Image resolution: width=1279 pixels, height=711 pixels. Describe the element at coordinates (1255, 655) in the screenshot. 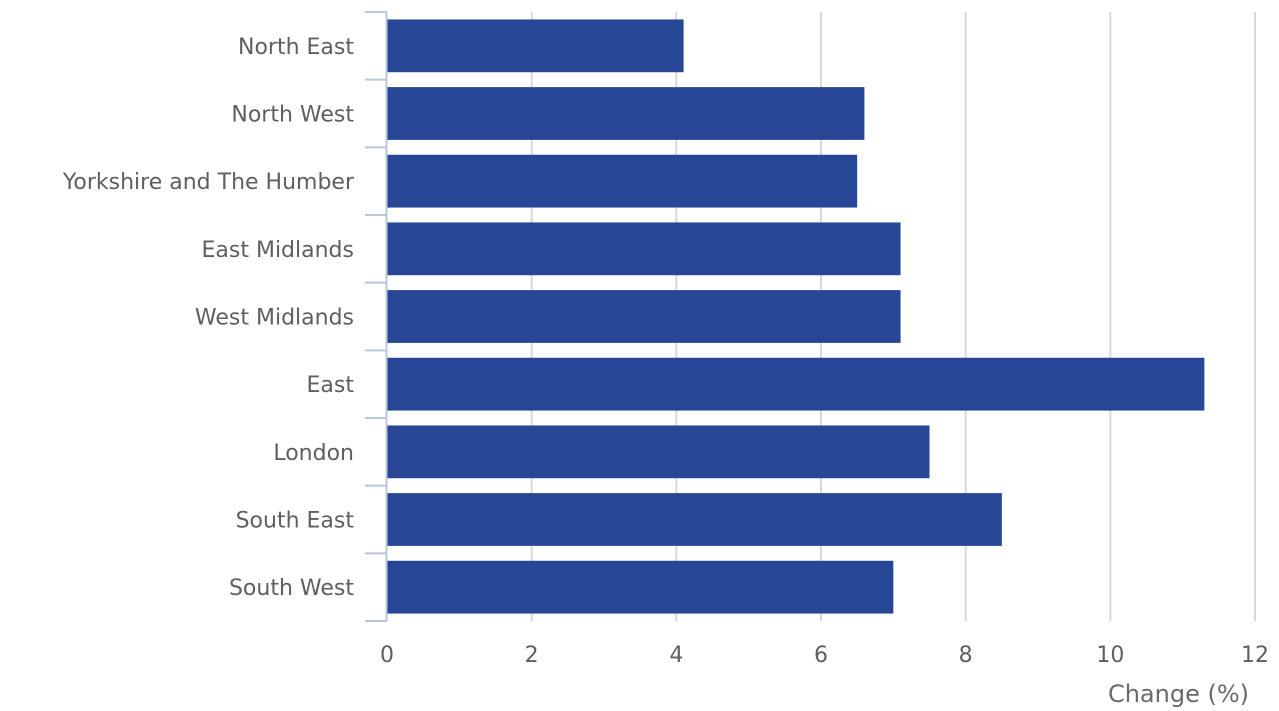

I see `x-tick-label: 12` at that location.